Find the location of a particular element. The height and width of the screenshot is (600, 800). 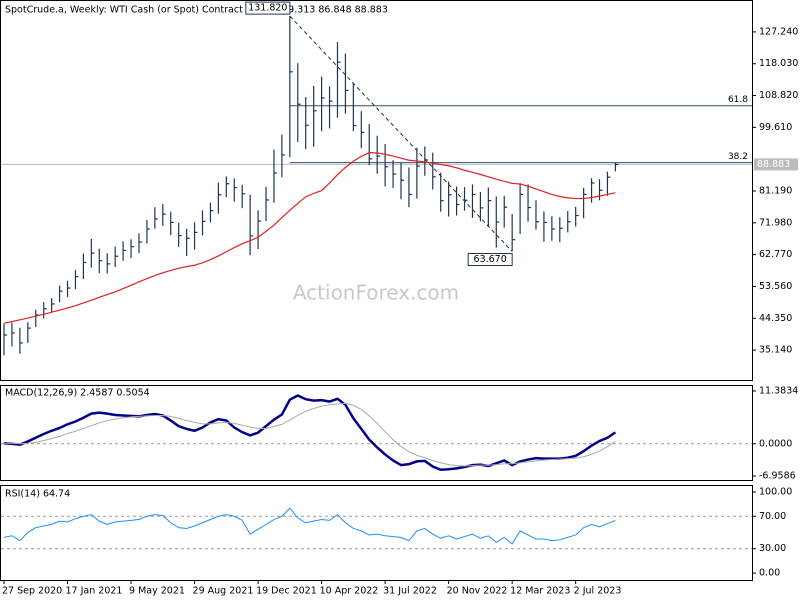

x-tick-label: 19 Dec 2021 is located at coordinates (286, 591).